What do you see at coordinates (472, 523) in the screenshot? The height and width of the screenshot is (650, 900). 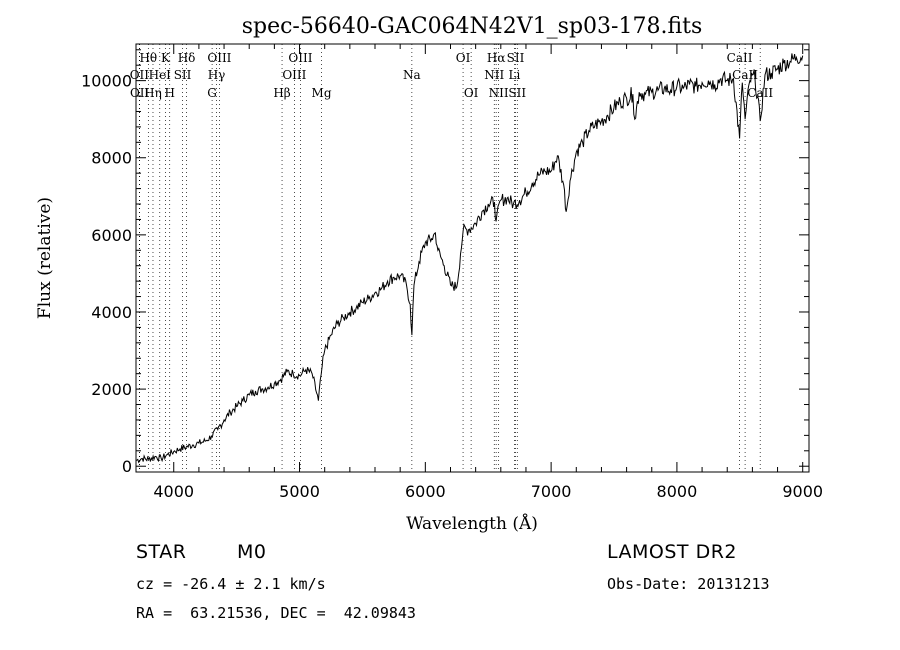 I see `x-axis-label: Wavelength (Å)` at bounding box center [472, 523].